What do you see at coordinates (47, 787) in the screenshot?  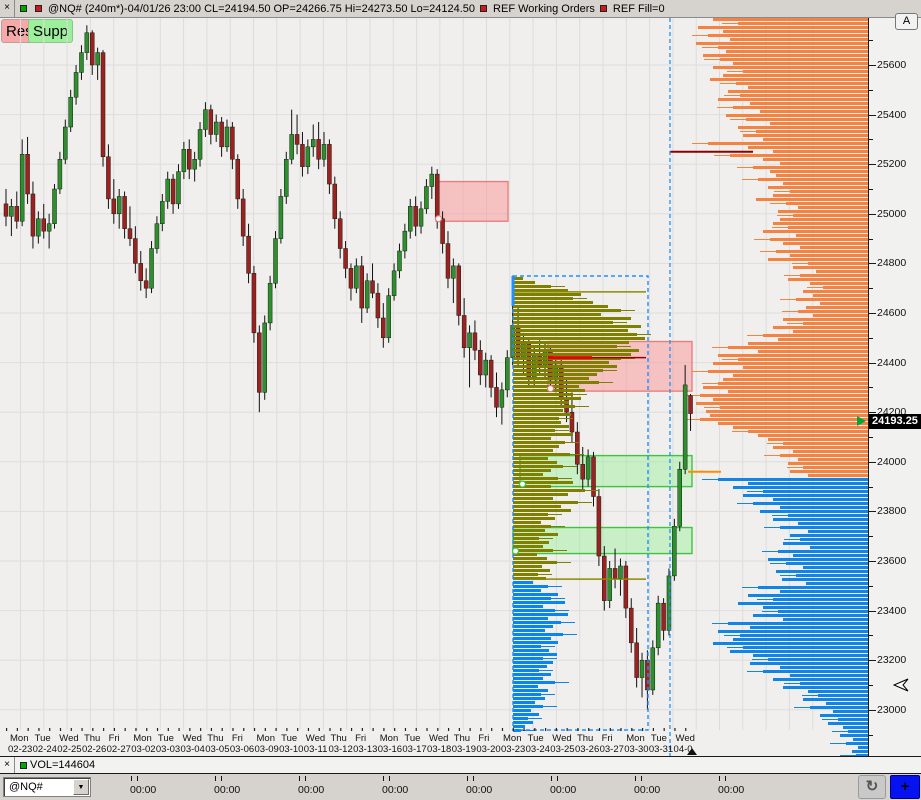 I see `symbol-combo: @NQ# ▼` at bounding box center [47, 787].